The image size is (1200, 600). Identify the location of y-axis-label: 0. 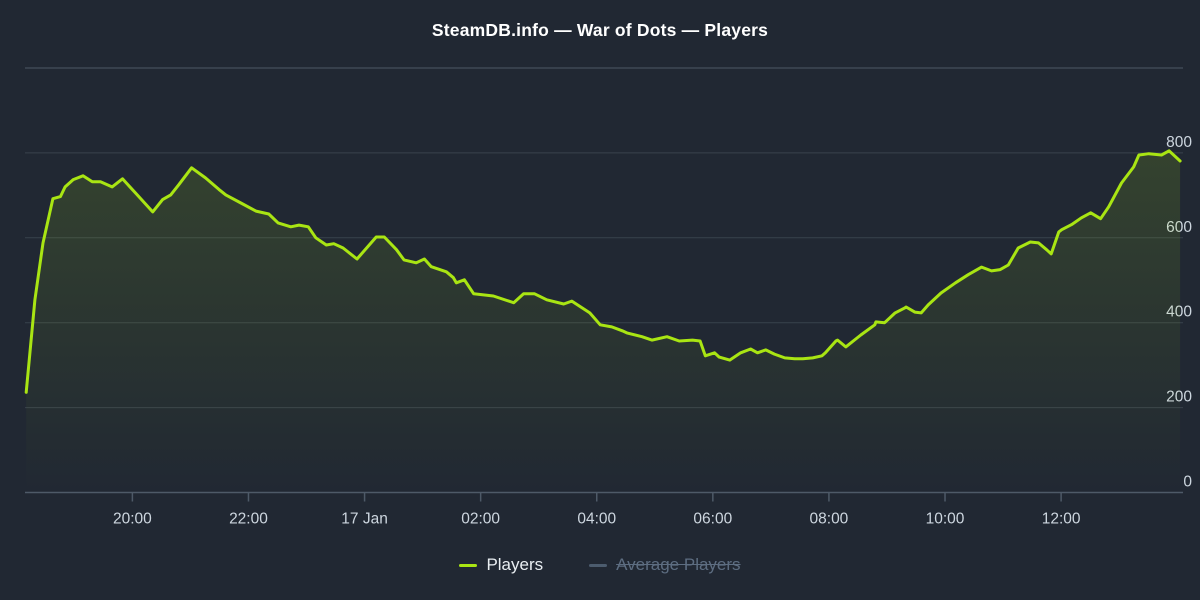
(1187, 482).